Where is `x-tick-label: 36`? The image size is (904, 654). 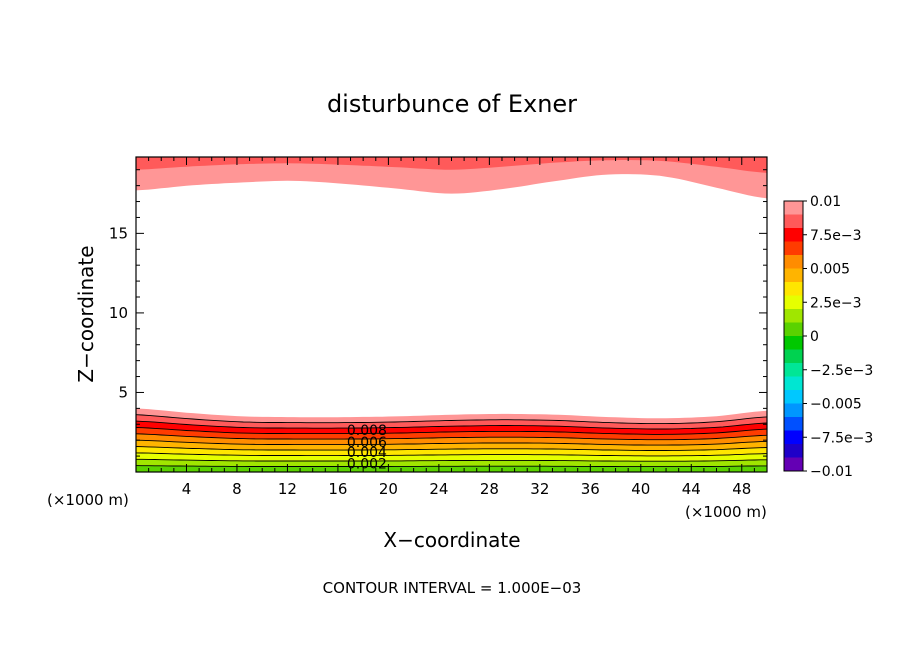
x-tick-label: 36 is located at coordinates (590, 489).